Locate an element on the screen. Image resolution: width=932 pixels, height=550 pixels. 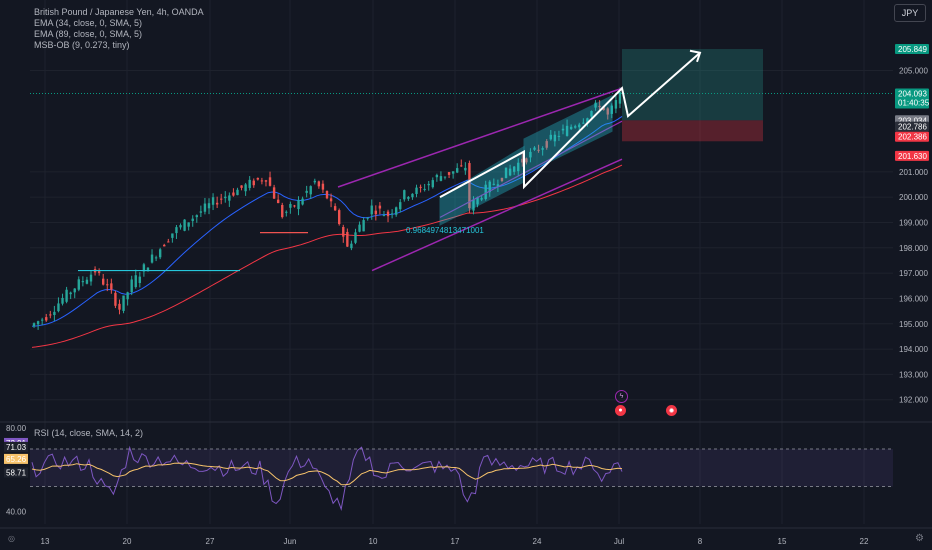
indicator-msb-ob: MSB-OB (9, 0.273, tiny) is located at coordinates (82, 45).